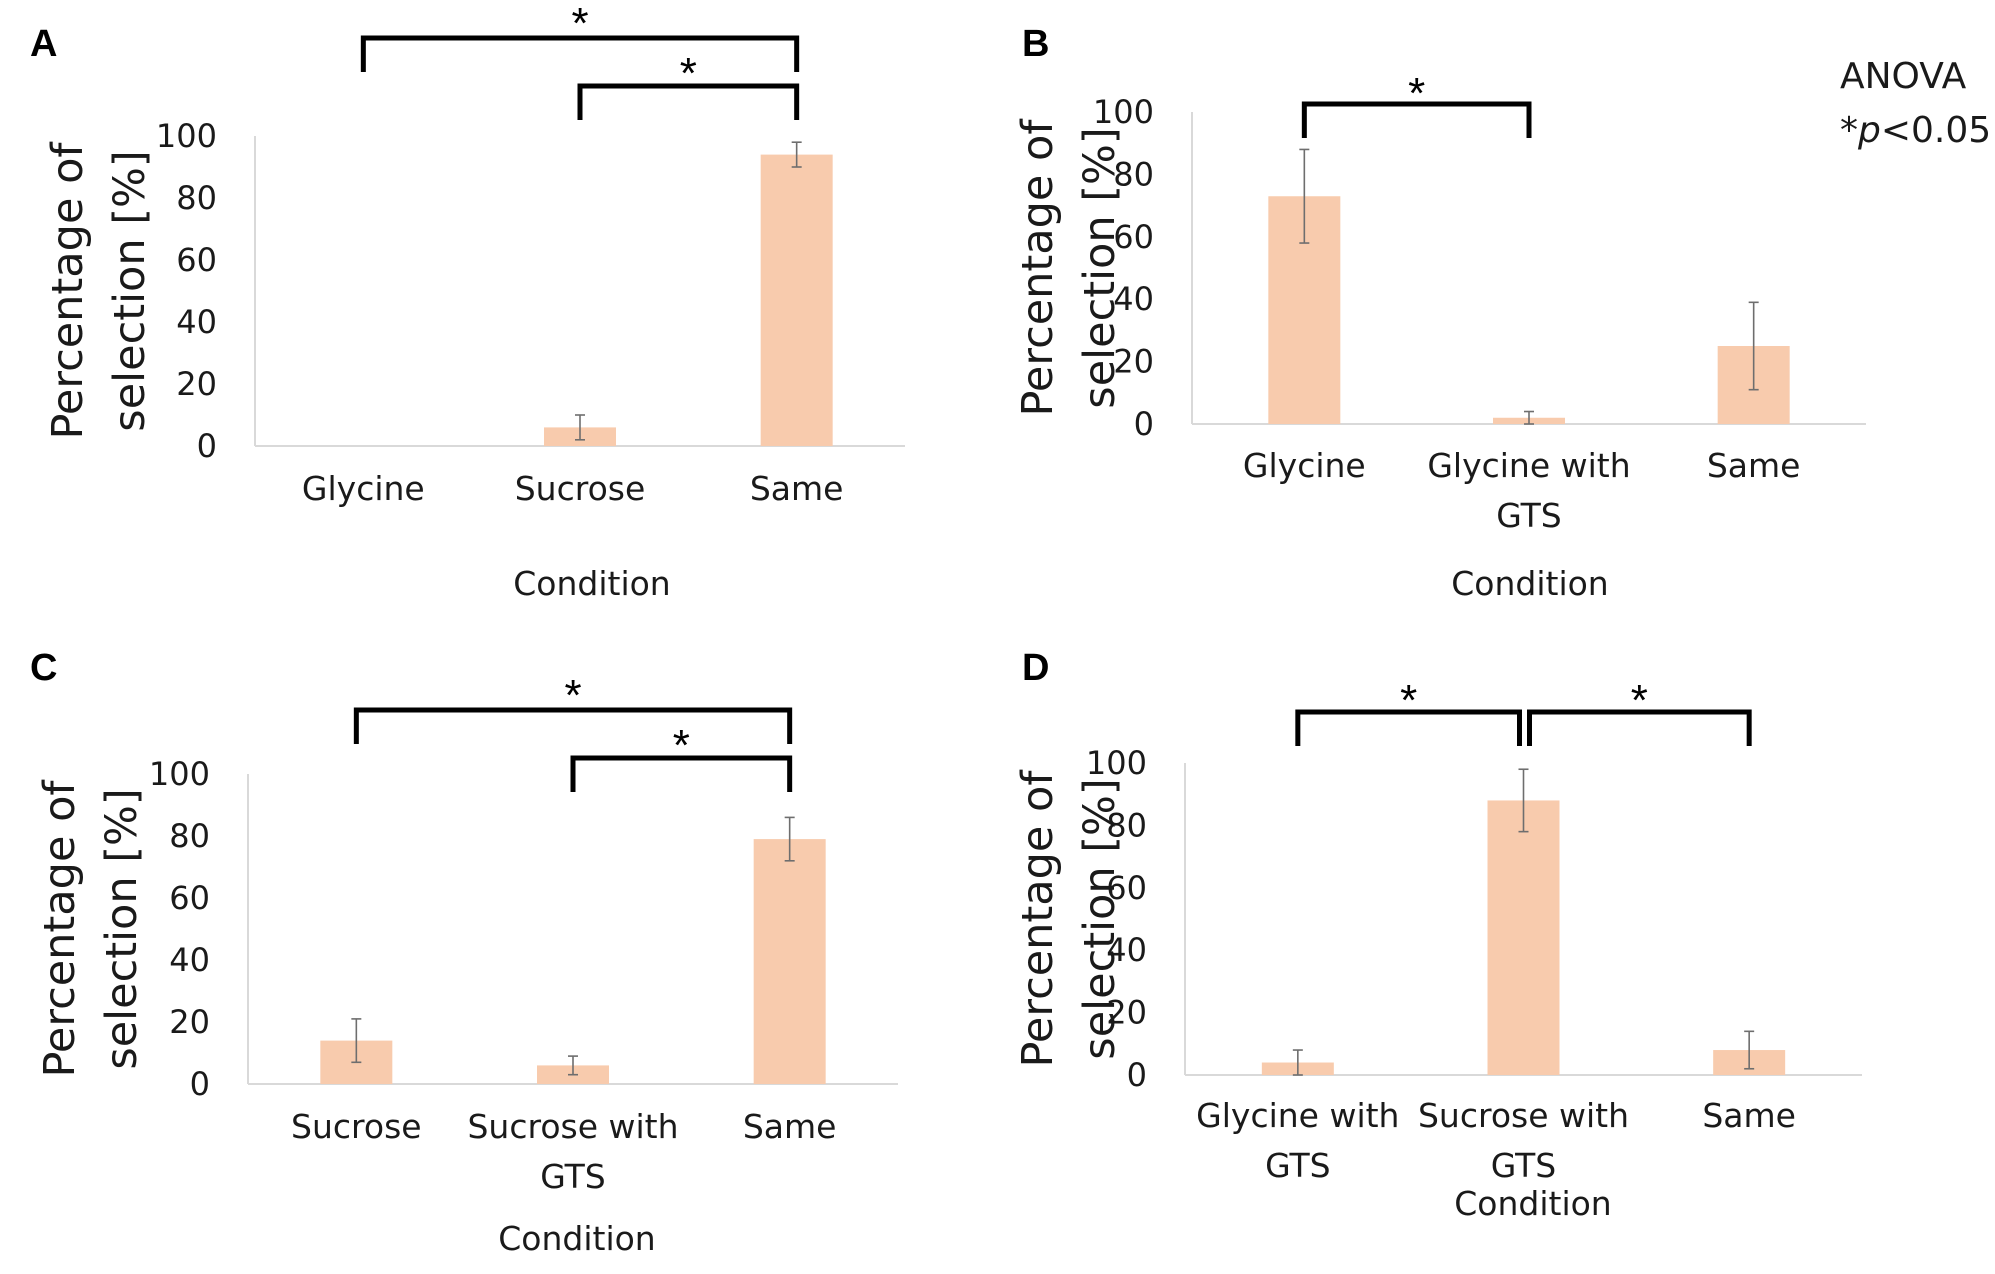  I want to click on panel-letter: D, so click(1035, 668).